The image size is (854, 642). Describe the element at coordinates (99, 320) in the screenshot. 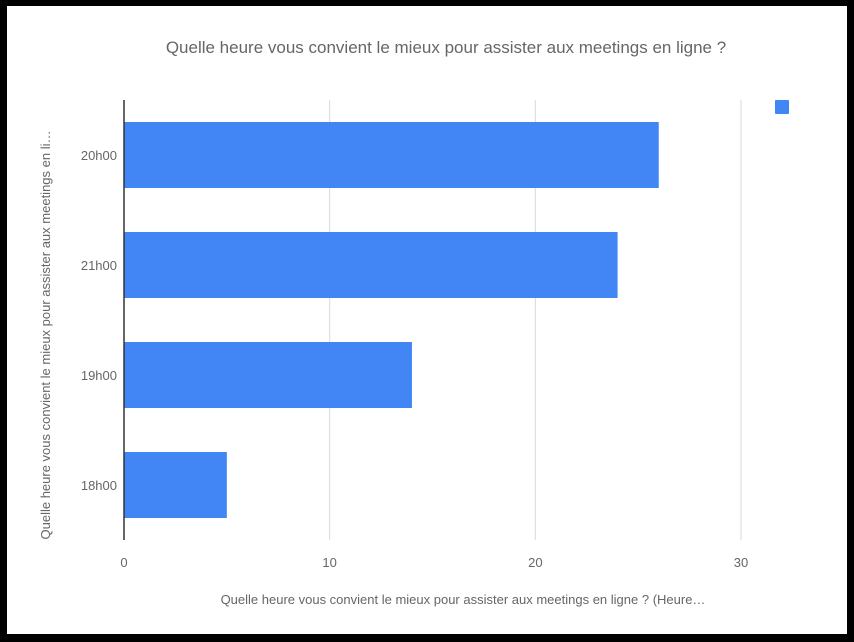

I see `y-tick-labels: 20h00 21h00 19h00 18h00` at that location.